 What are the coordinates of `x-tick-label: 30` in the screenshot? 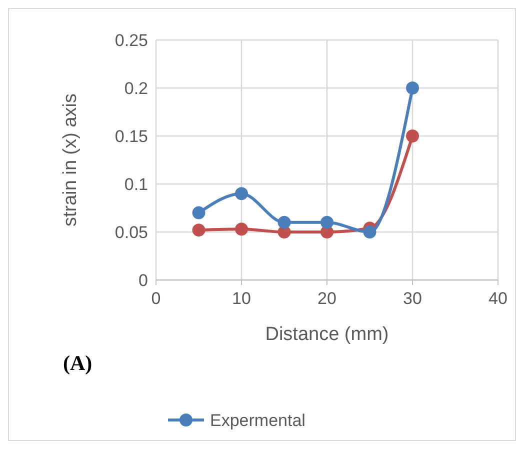 It's located at (412, 298).